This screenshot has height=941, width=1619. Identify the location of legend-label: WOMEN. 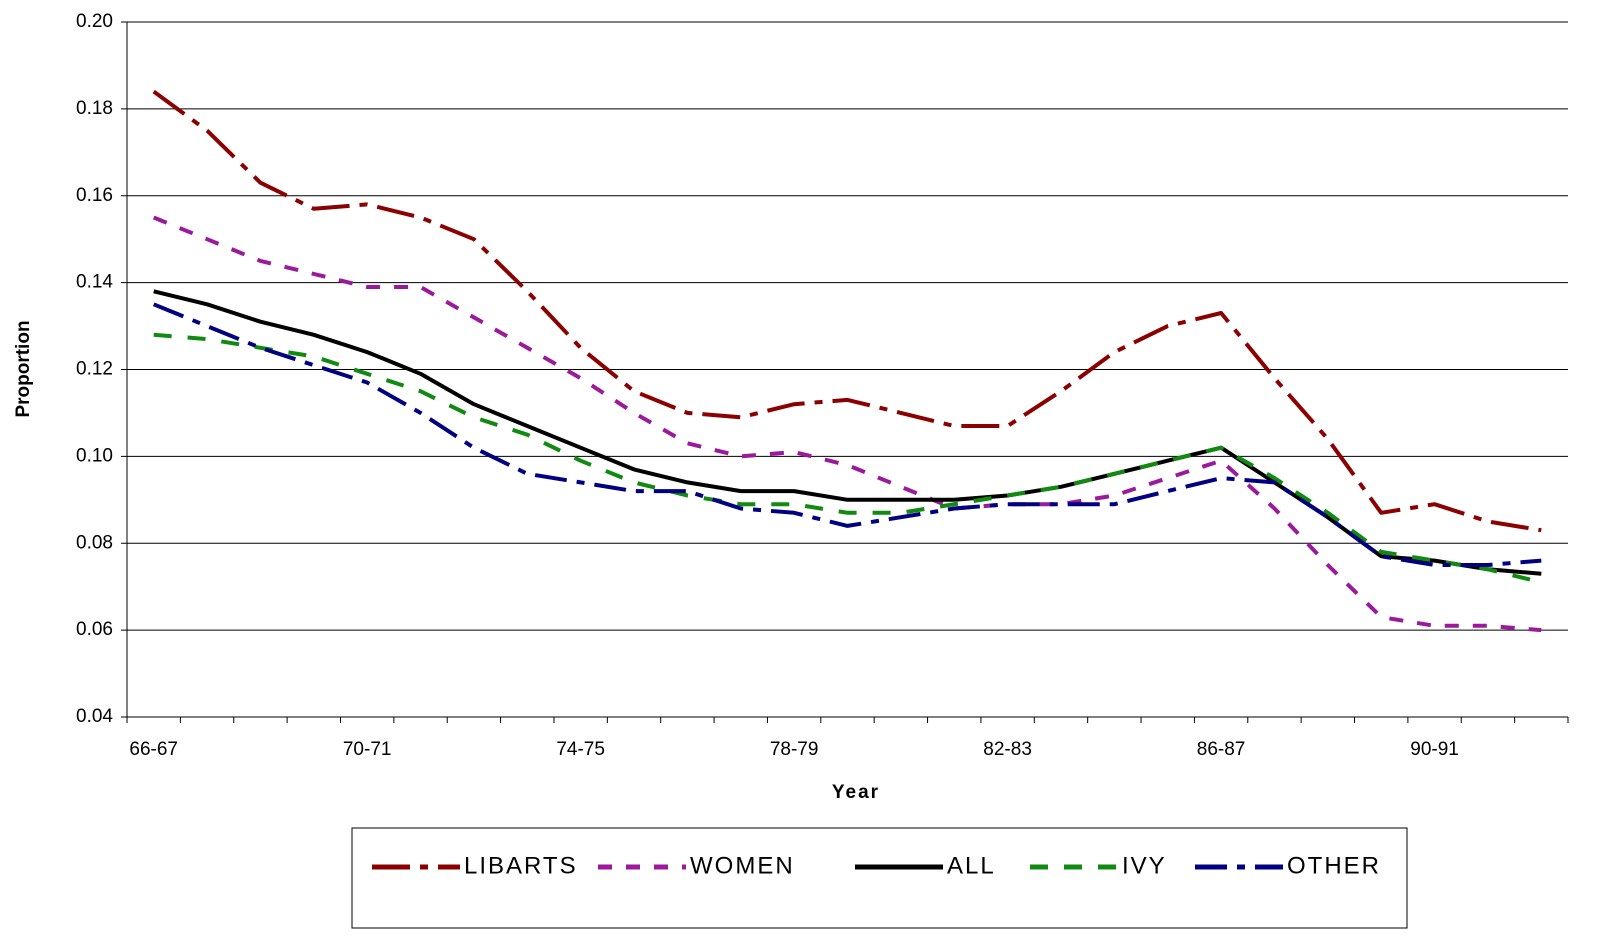
(742, 865).